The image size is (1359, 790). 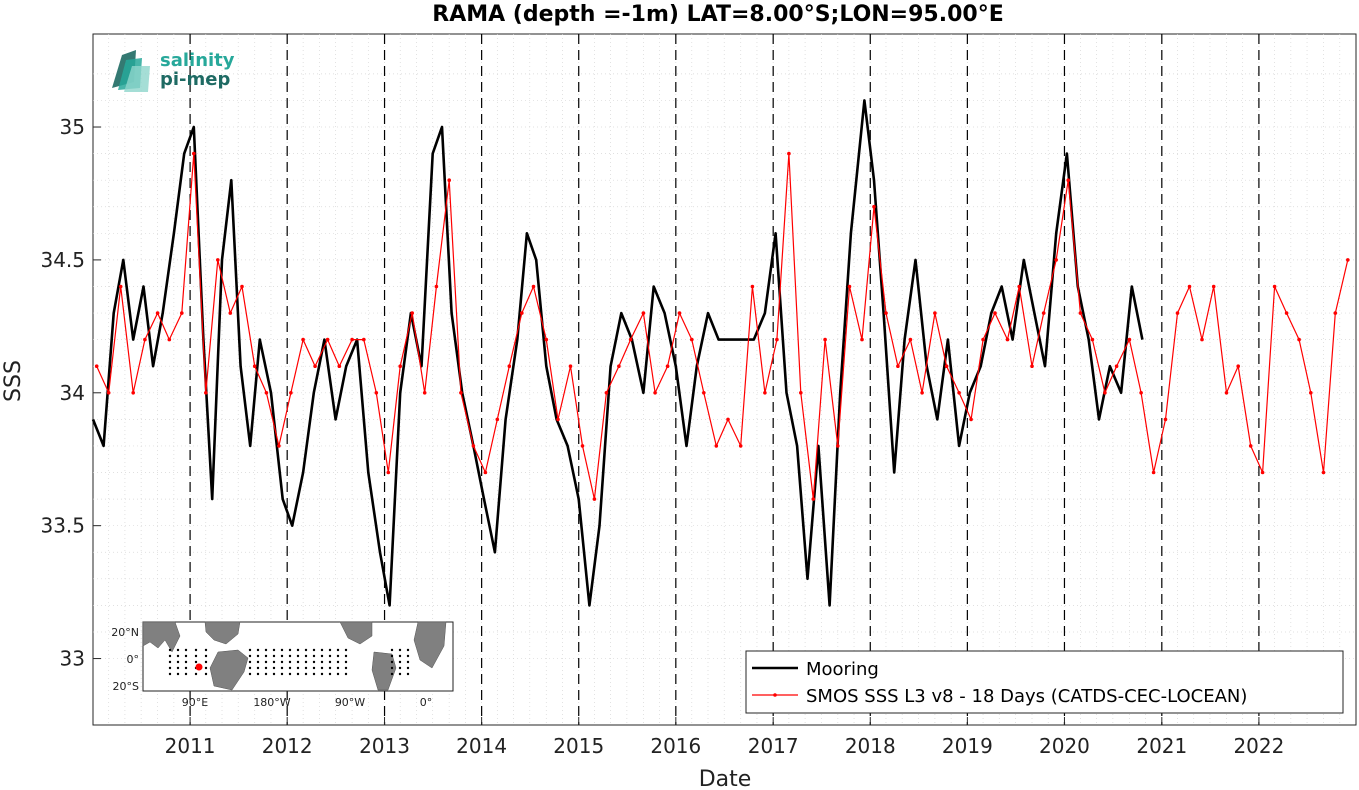 I want to click on x-tick-label-2016: 2016, so click(x=675, y=746).